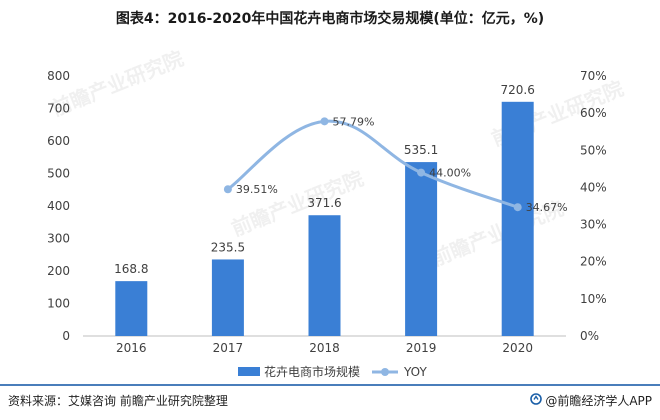 The height and width of the screenshot is (420, 660). I want to click on bar-value-label: 720.6, so click(518, 90).